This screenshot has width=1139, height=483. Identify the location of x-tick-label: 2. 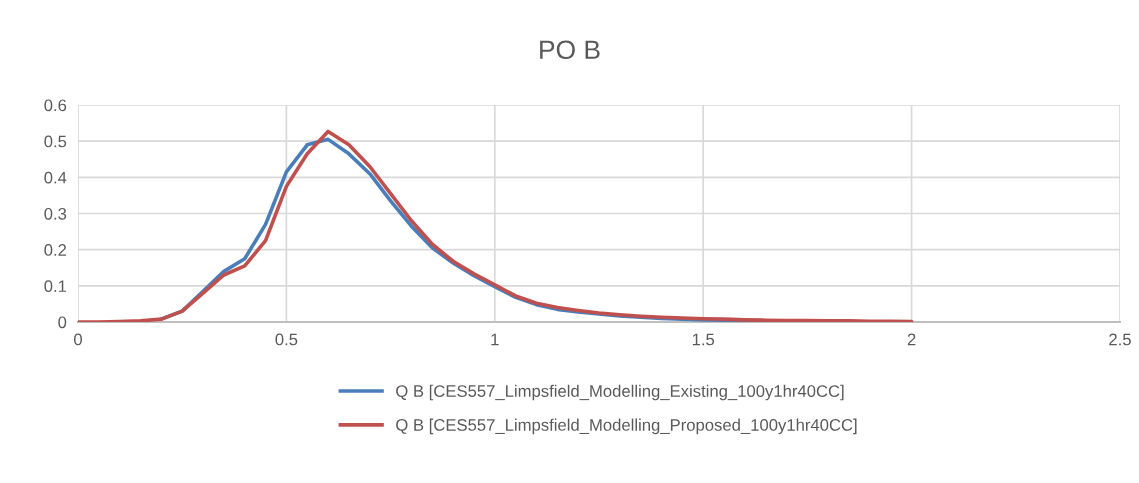
(911, 339).